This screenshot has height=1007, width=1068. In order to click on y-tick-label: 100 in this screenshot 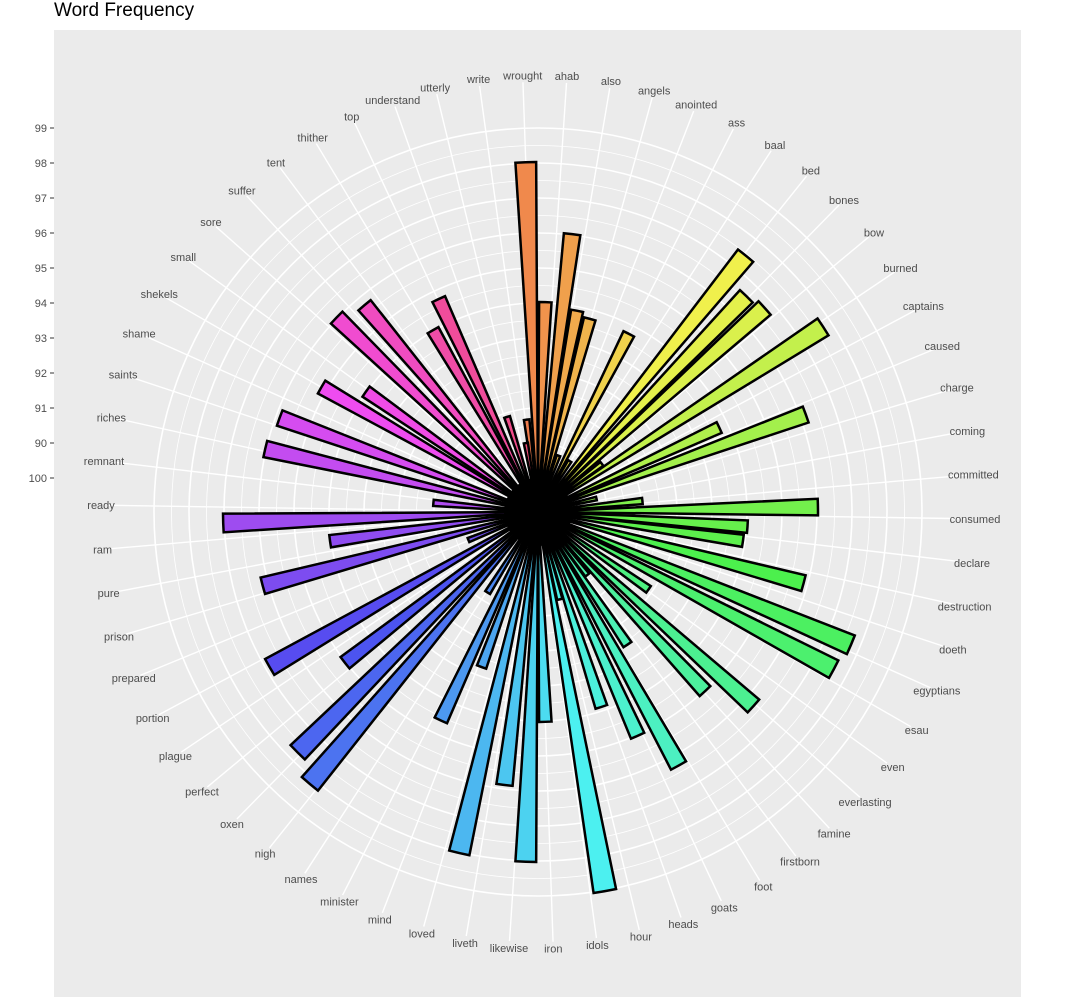, I will do `click(38, 479)`.